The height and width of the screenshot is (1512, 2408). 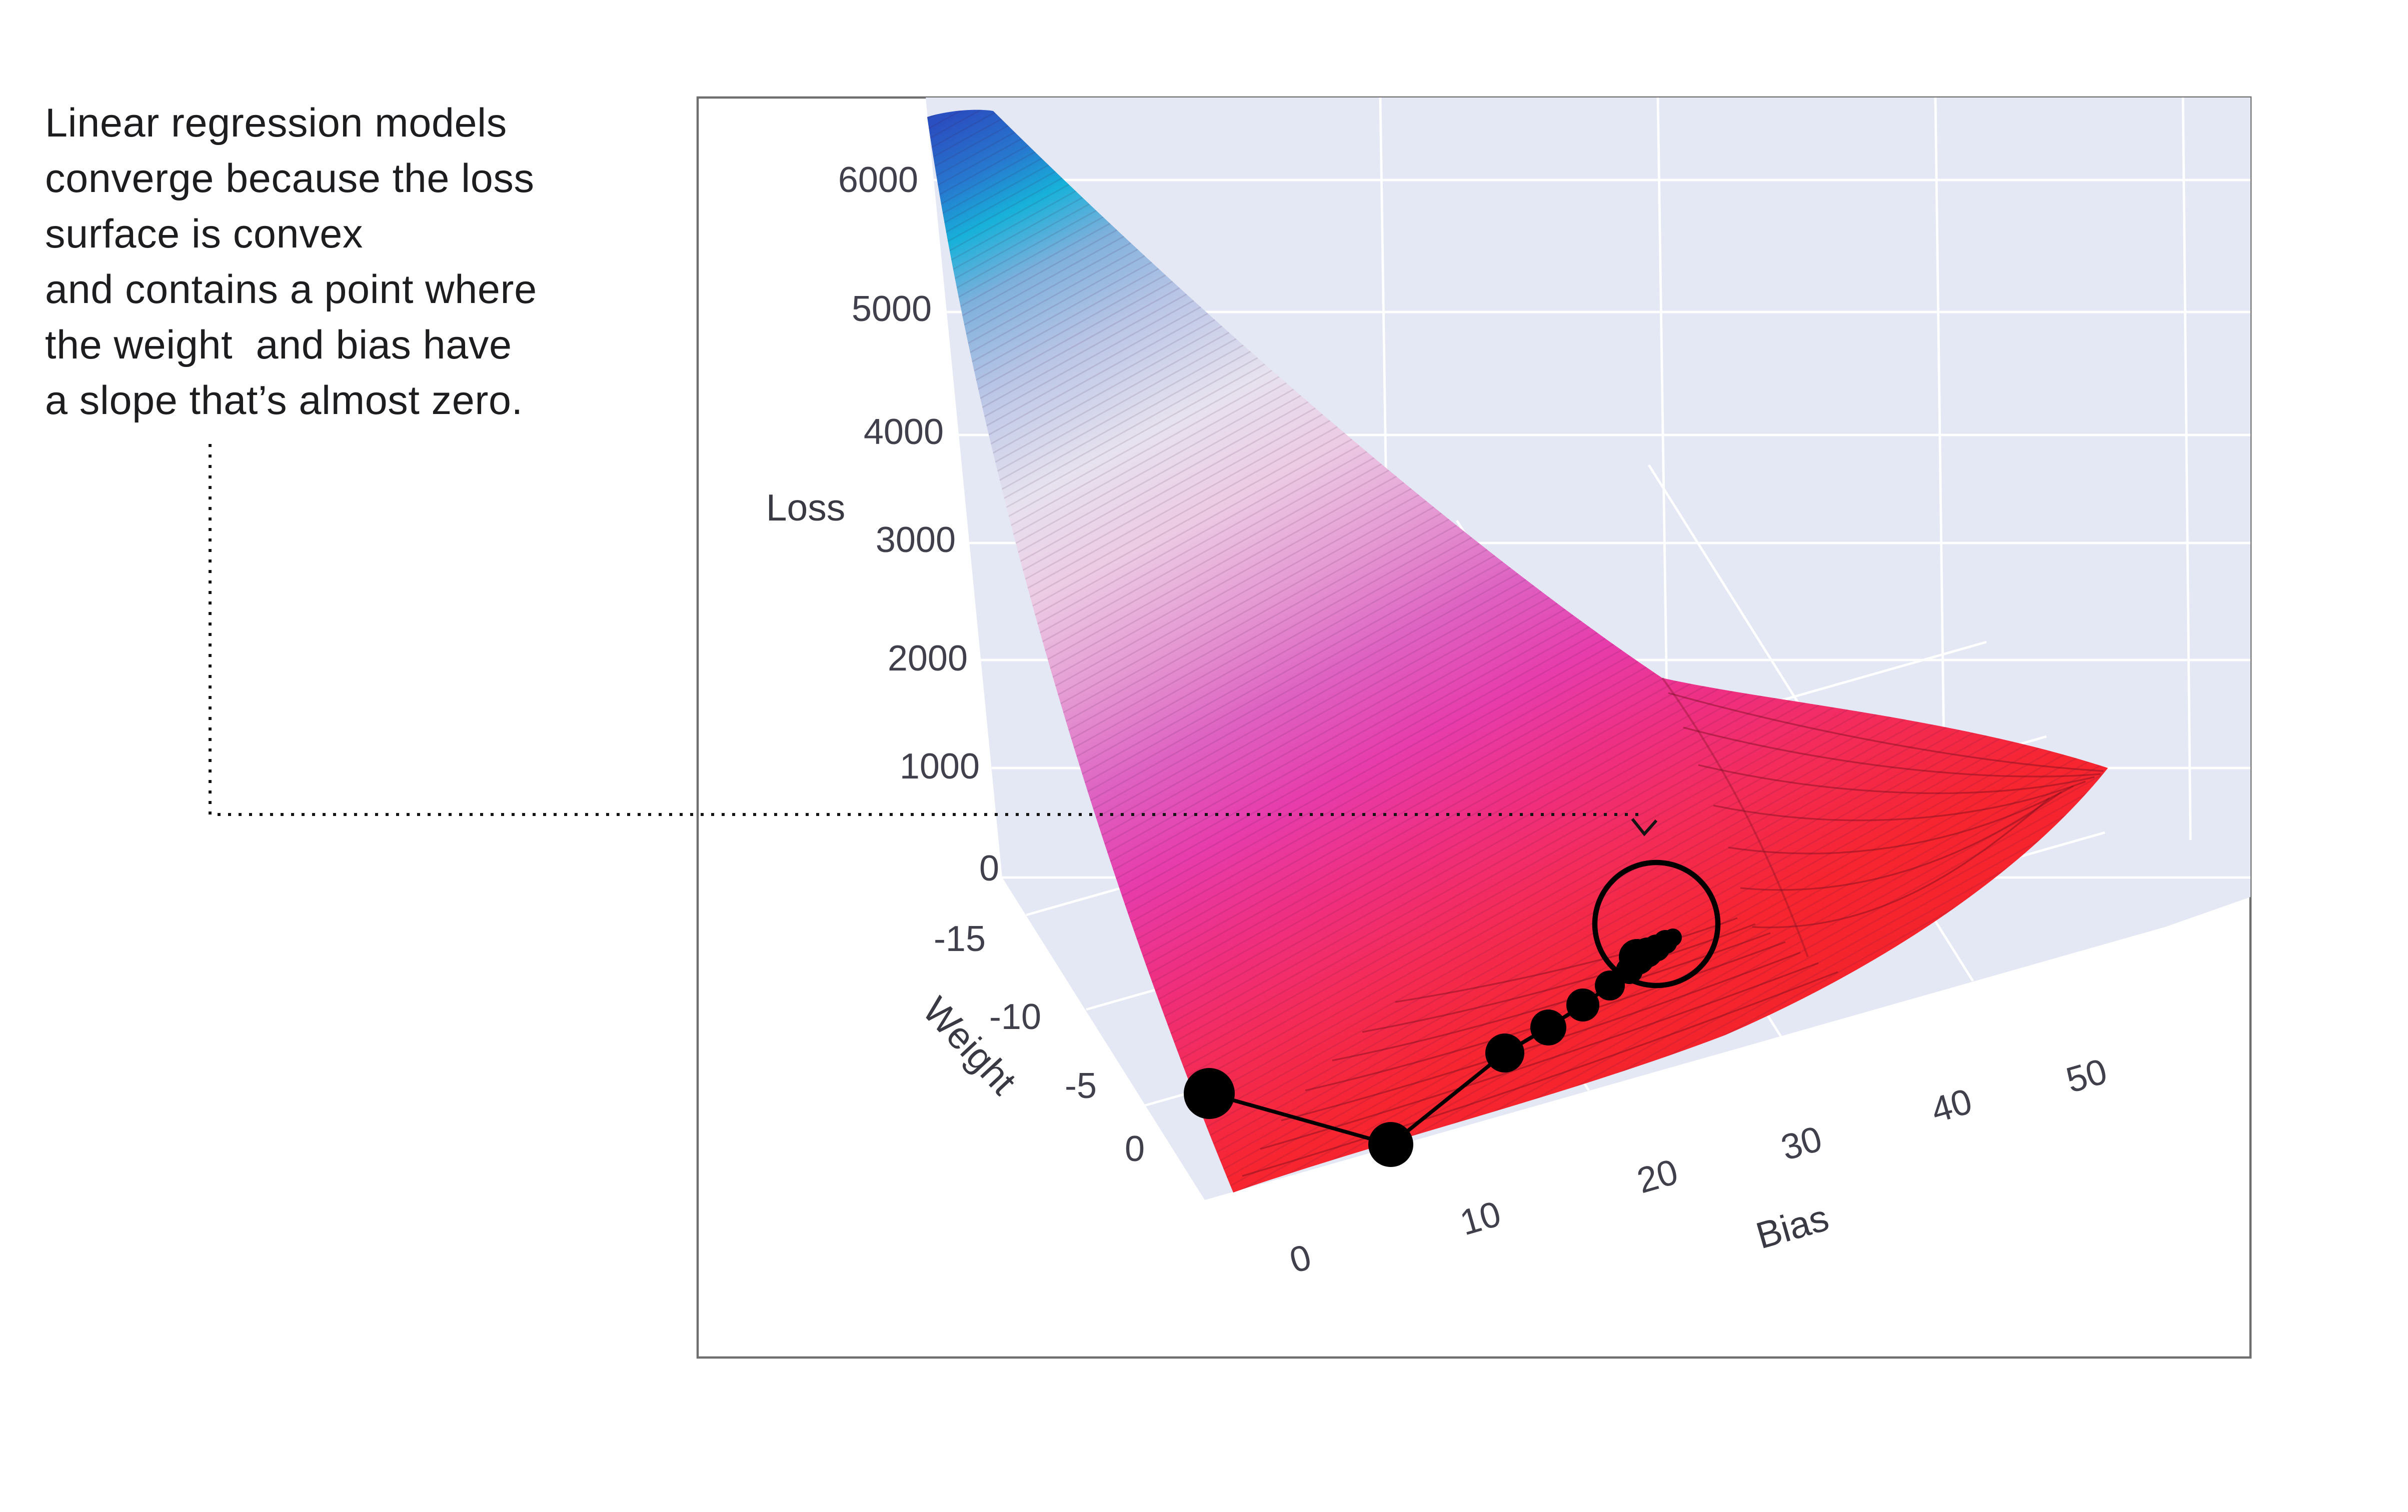 What do you see at coordinates (1081, 1086) in the screenshot?
I see `weight-tick-label: -5` at bounding box center [1081, 1086].